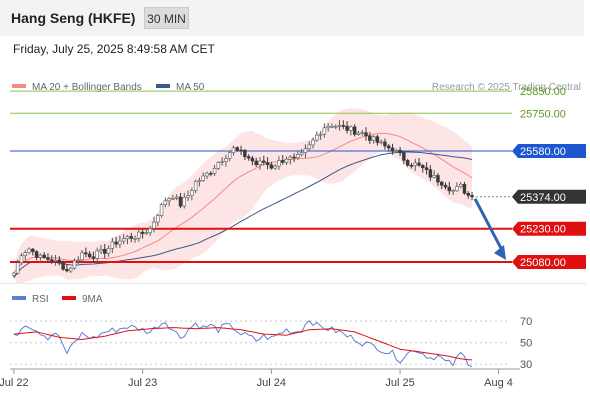  I want to click on x-axis-label: Jul 22, so click(14, 383).